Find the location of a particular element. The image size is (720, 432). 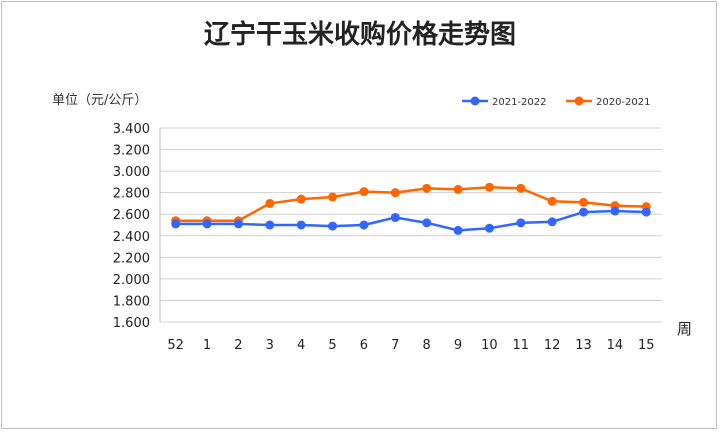

x-tick-label: 13 is located at coordinates (583, 345).